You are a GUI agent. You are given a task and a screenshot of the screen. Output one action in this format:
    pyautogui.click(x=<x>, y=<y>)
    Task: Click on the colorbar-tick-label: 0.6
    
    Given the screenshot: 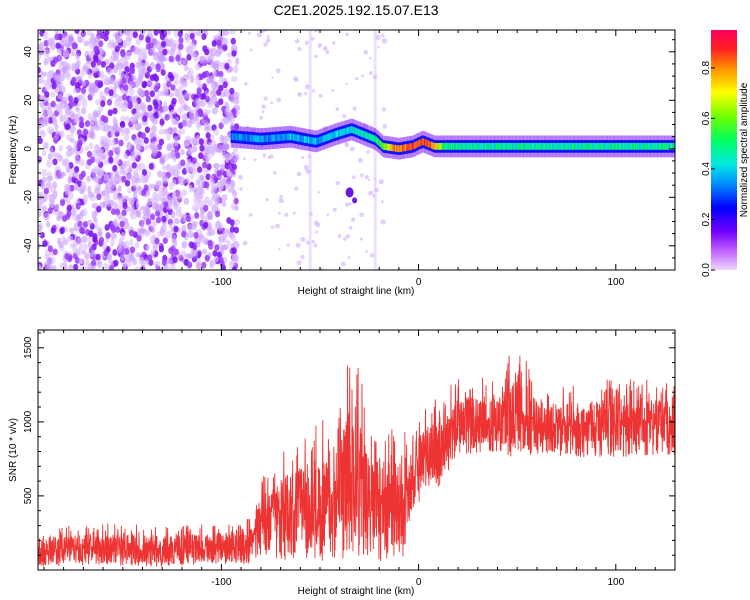 What is the action you would take?
    pyautogui.click(x=706, y=118)
    